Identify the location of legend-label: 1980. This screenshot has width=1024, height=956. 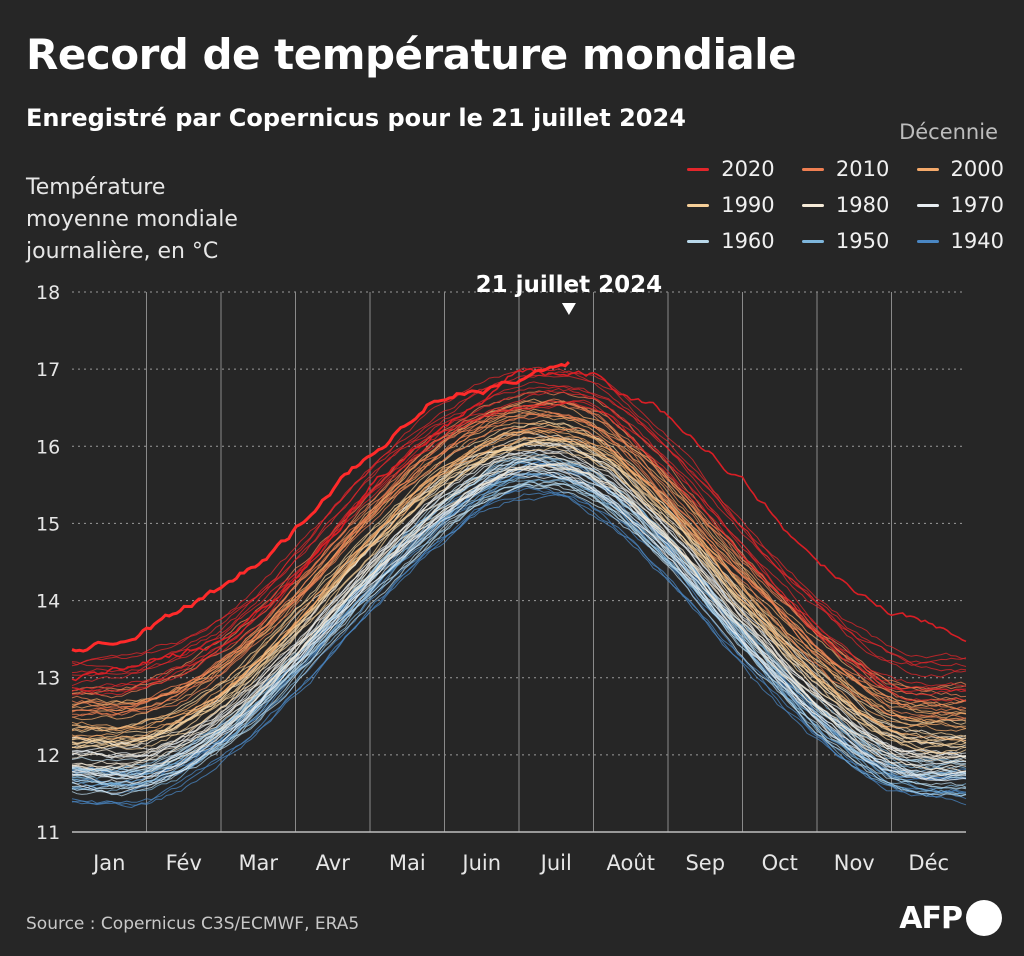
(862, 205).